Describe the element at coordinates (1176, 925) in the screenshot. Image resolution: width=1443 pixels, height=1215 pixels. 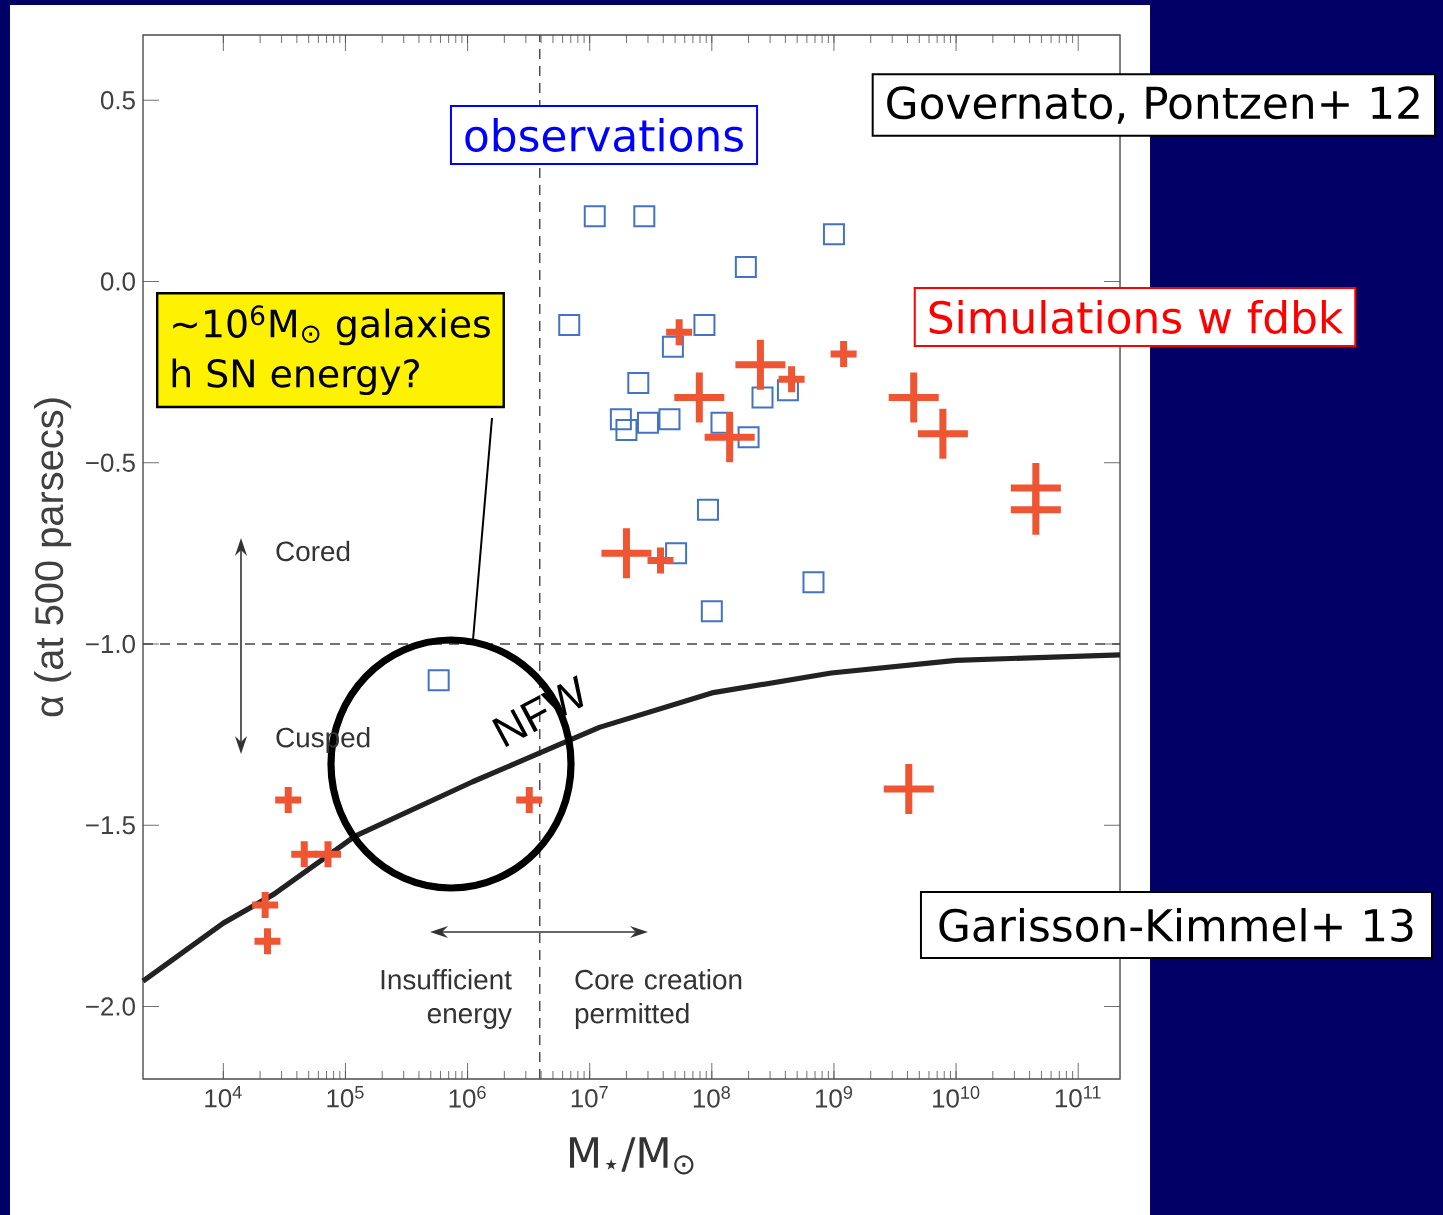
I see `annotation: Garisson-Kimmel+ 13` at that location.